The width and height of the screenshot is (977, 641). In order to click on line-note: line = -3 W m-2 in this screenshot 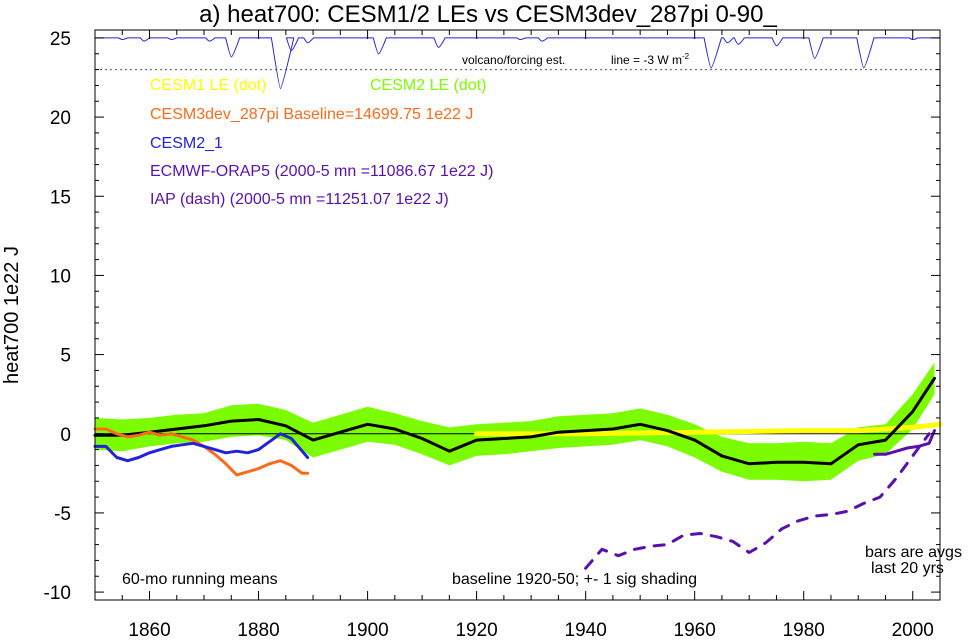, I will do `click(650, 59)`.